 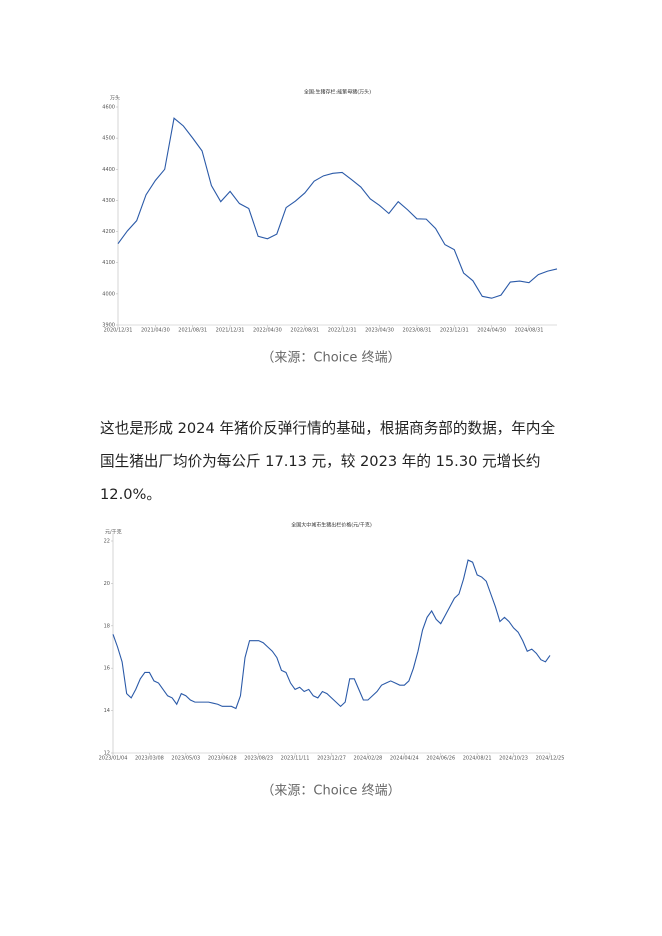 I want to click on y-tick-label: 4600, so click(x=108, y=108).